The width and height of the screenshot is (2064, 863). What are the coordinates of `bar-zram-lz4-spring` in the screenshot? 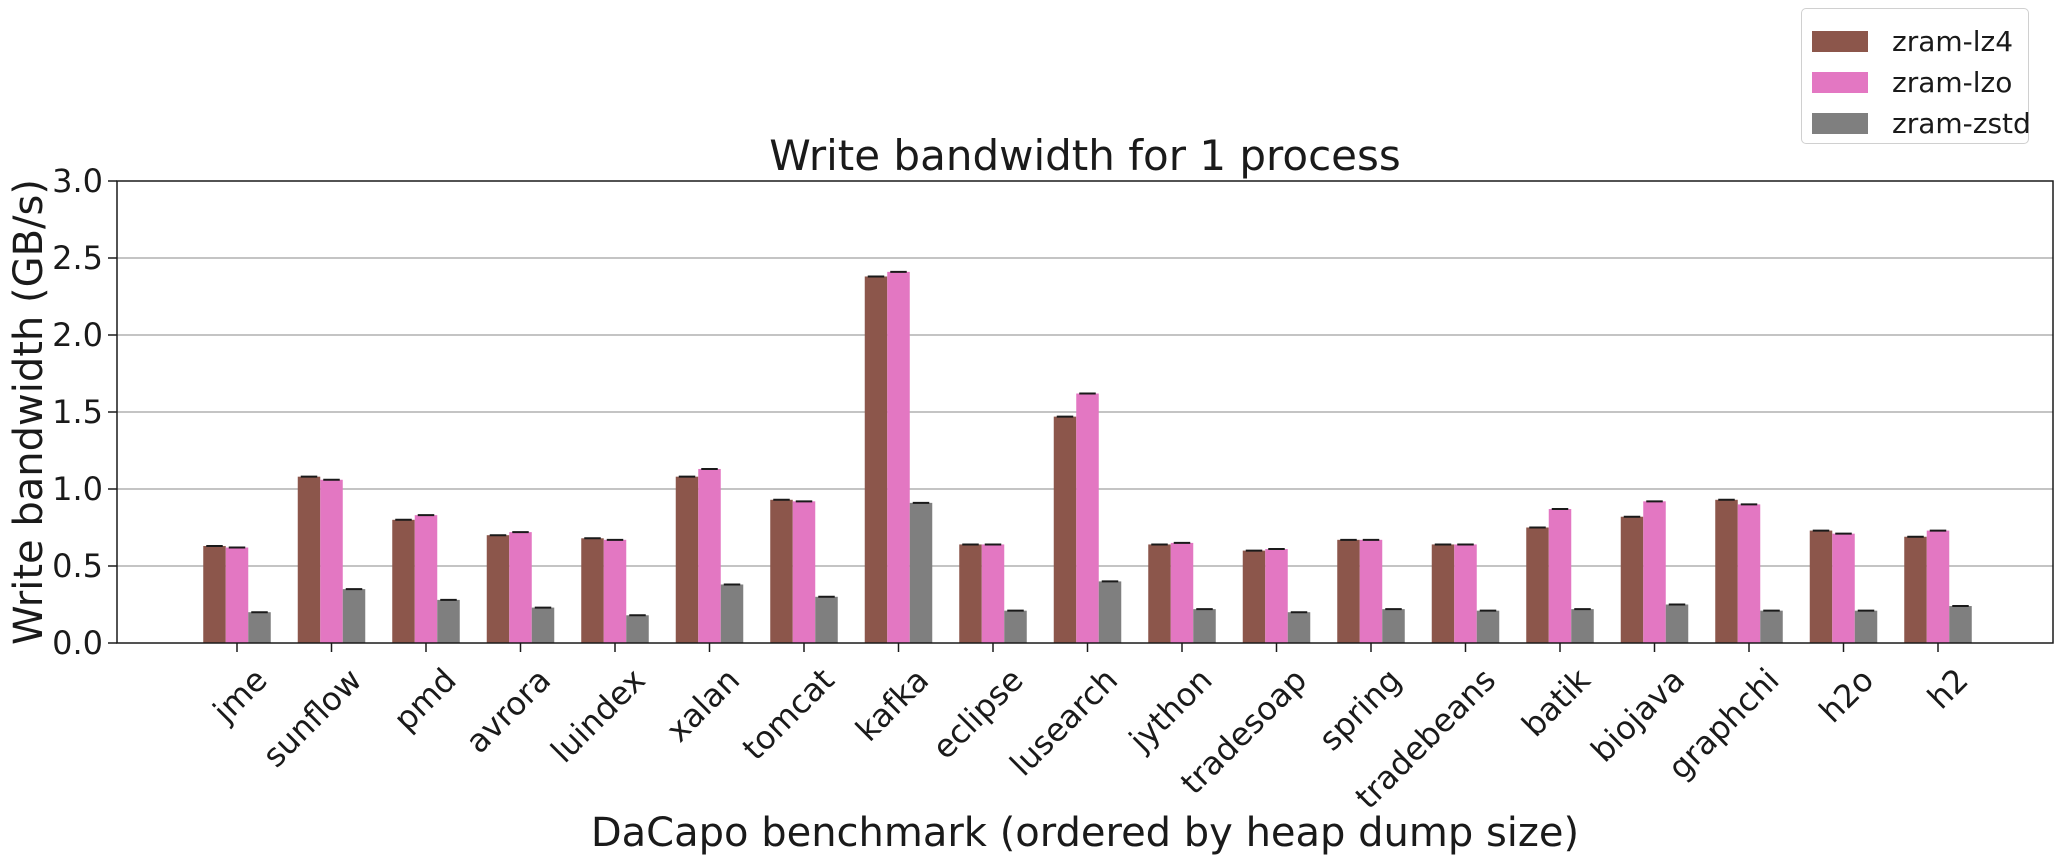 It's located at (1348, 591).